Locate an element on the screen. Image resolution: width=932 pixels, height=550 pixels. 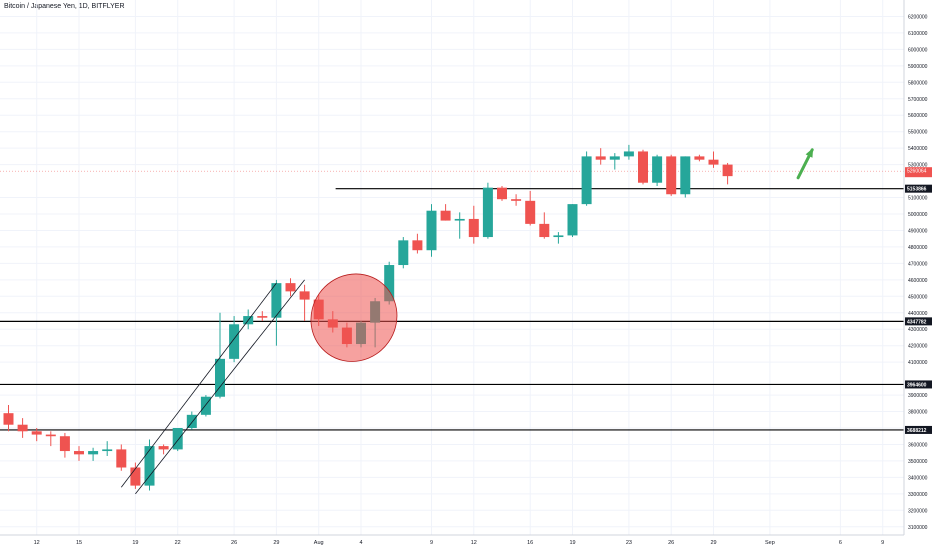
y-tick-label: 3300000 is located at coordinates (918, 495).